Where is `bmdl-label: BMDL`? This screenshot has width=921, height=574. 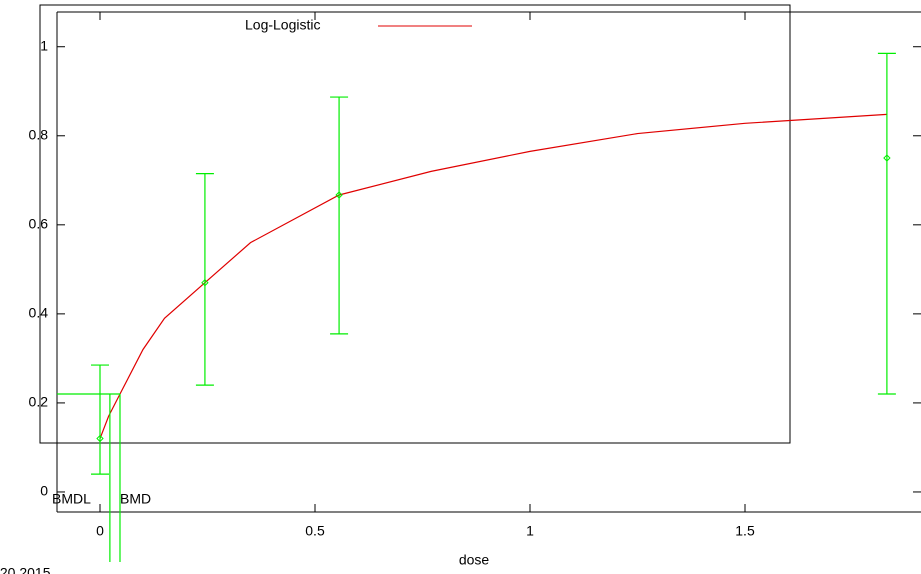
bmdl-label: BMDL is located at coordinates (71, 499).